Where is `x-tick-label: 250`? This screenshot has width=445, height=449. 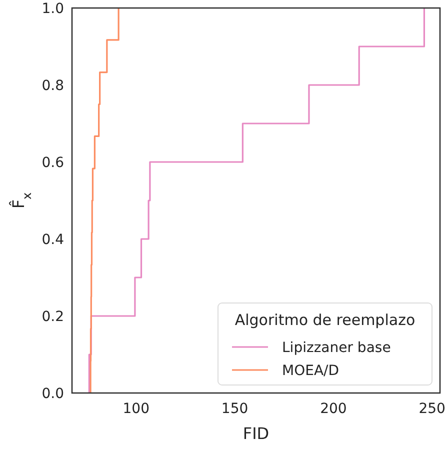
x-tick-label: 250 is located at coordinates (431, 409).